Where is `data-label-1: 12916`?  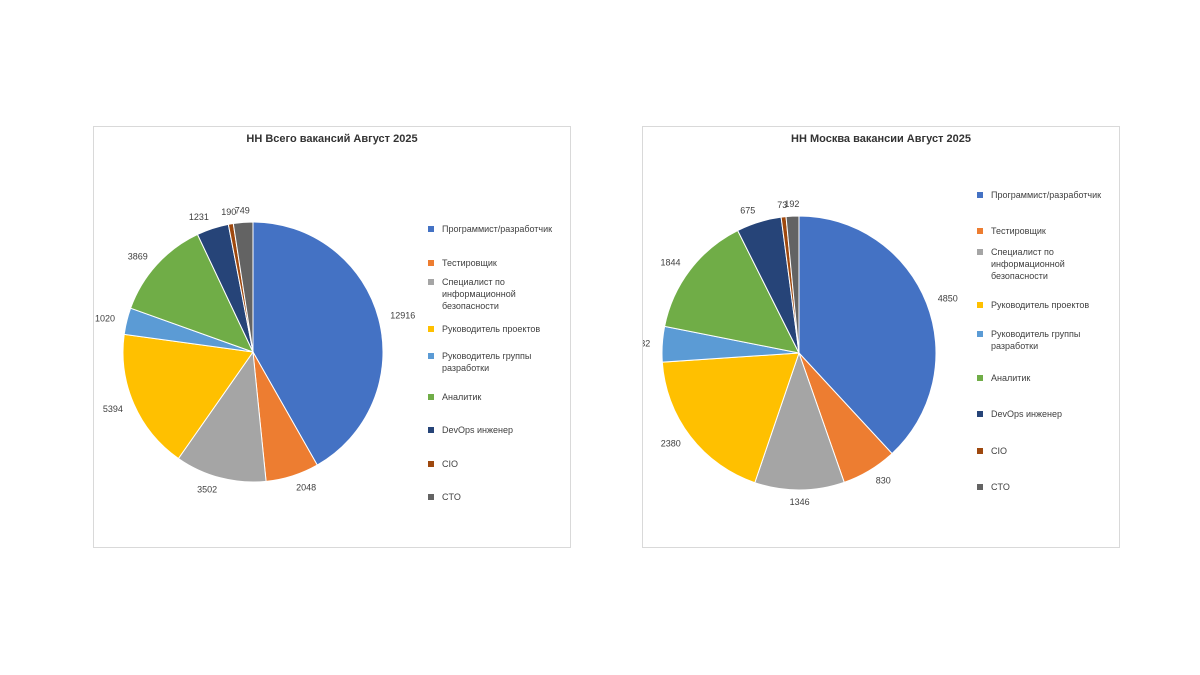 data-label-1: 12916 is located at coordinates (402, 316).